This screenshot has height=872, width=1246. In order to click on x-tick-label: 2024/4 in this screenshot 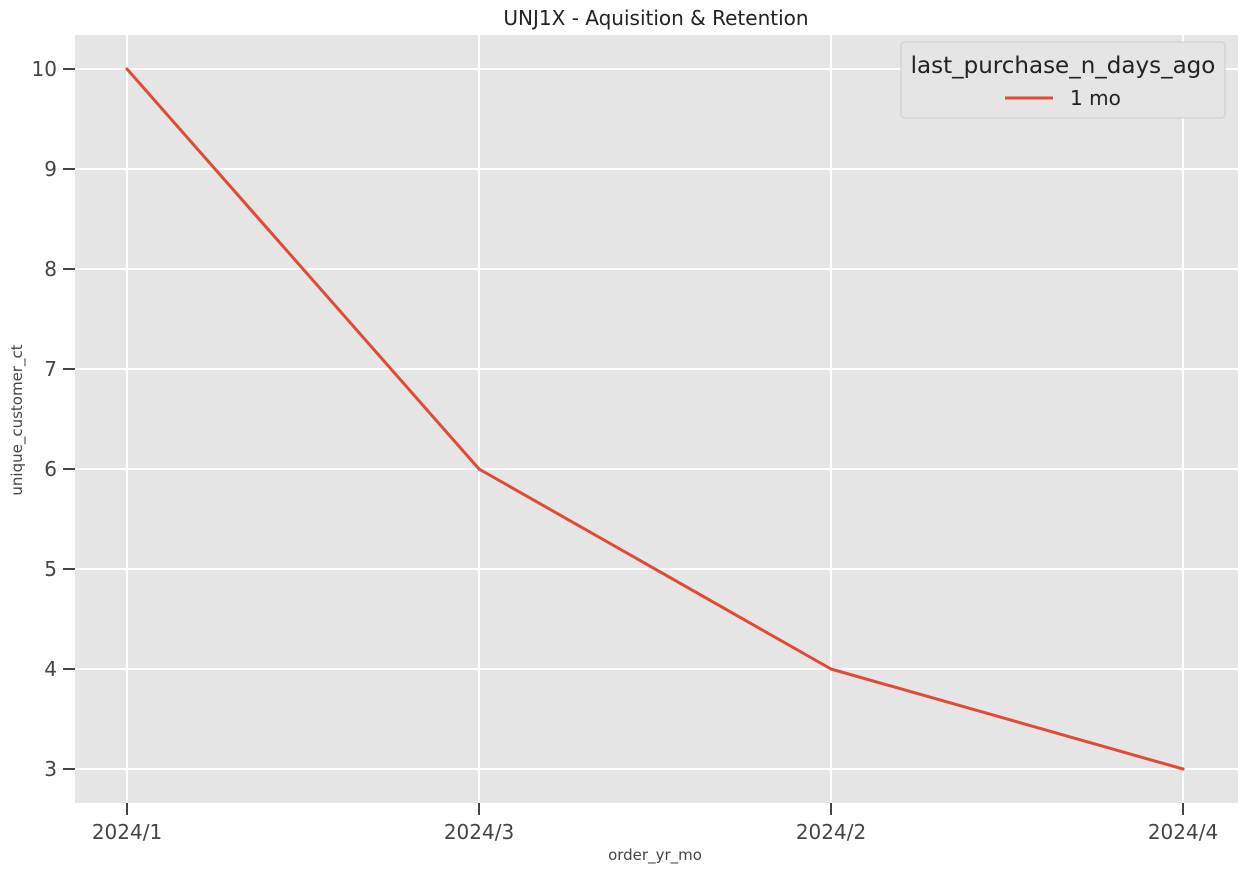, I will do `click(1183, 832)`.